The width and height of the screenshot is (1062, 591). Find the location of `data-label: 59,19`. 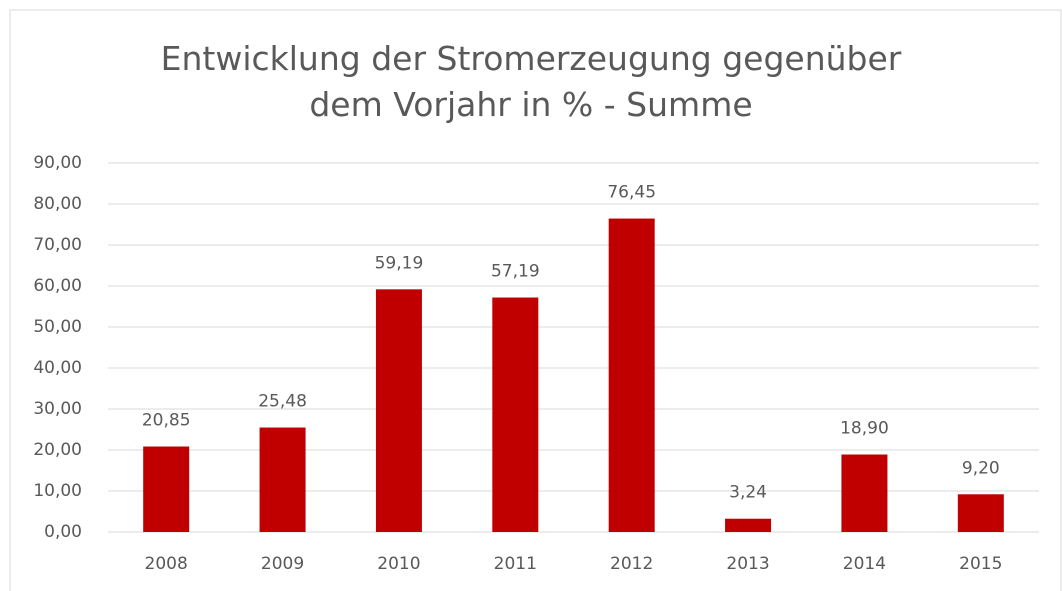

data-label: 59,19 is located at coordinates (399, 263).